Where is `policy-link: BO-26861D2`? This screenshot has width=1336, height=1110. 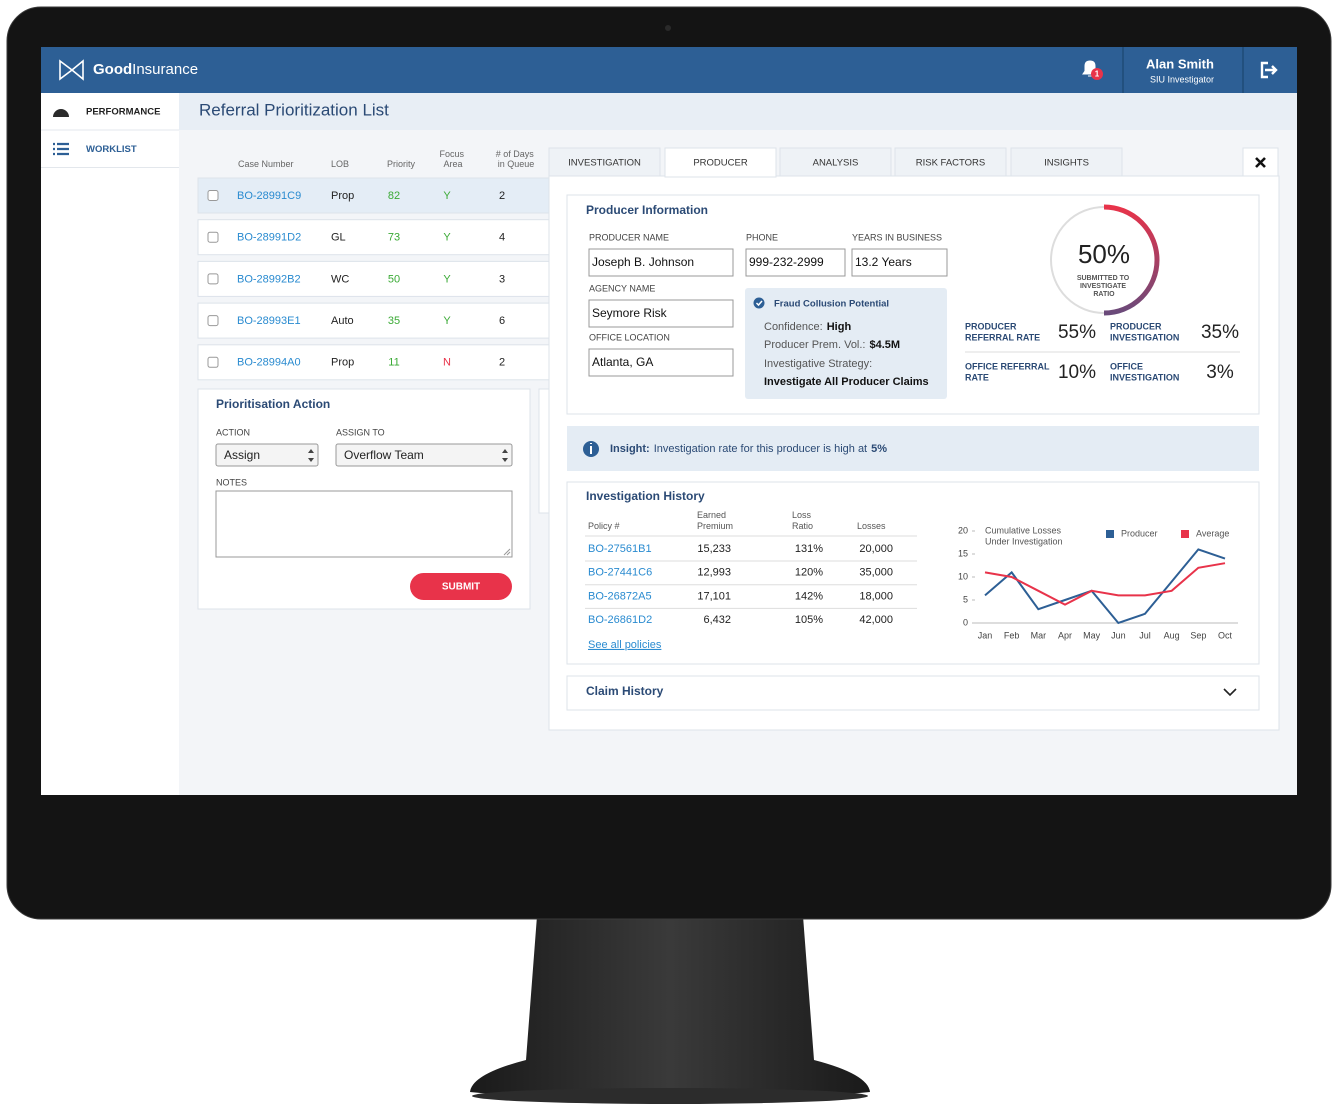
policy-link: BO-26861D2 is located at coordinates (620, 620).